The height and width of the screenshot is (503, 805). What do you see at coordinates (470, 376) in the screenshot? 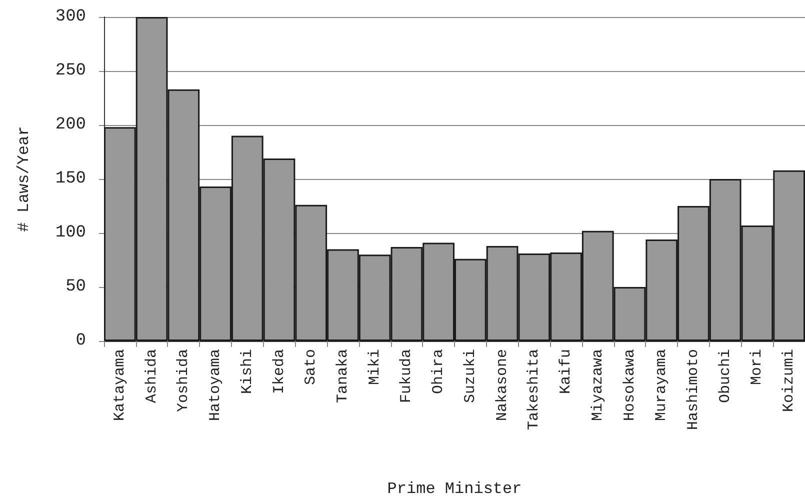
I see `x-tick-label: Suzuki` at bounding box center [470, 376].